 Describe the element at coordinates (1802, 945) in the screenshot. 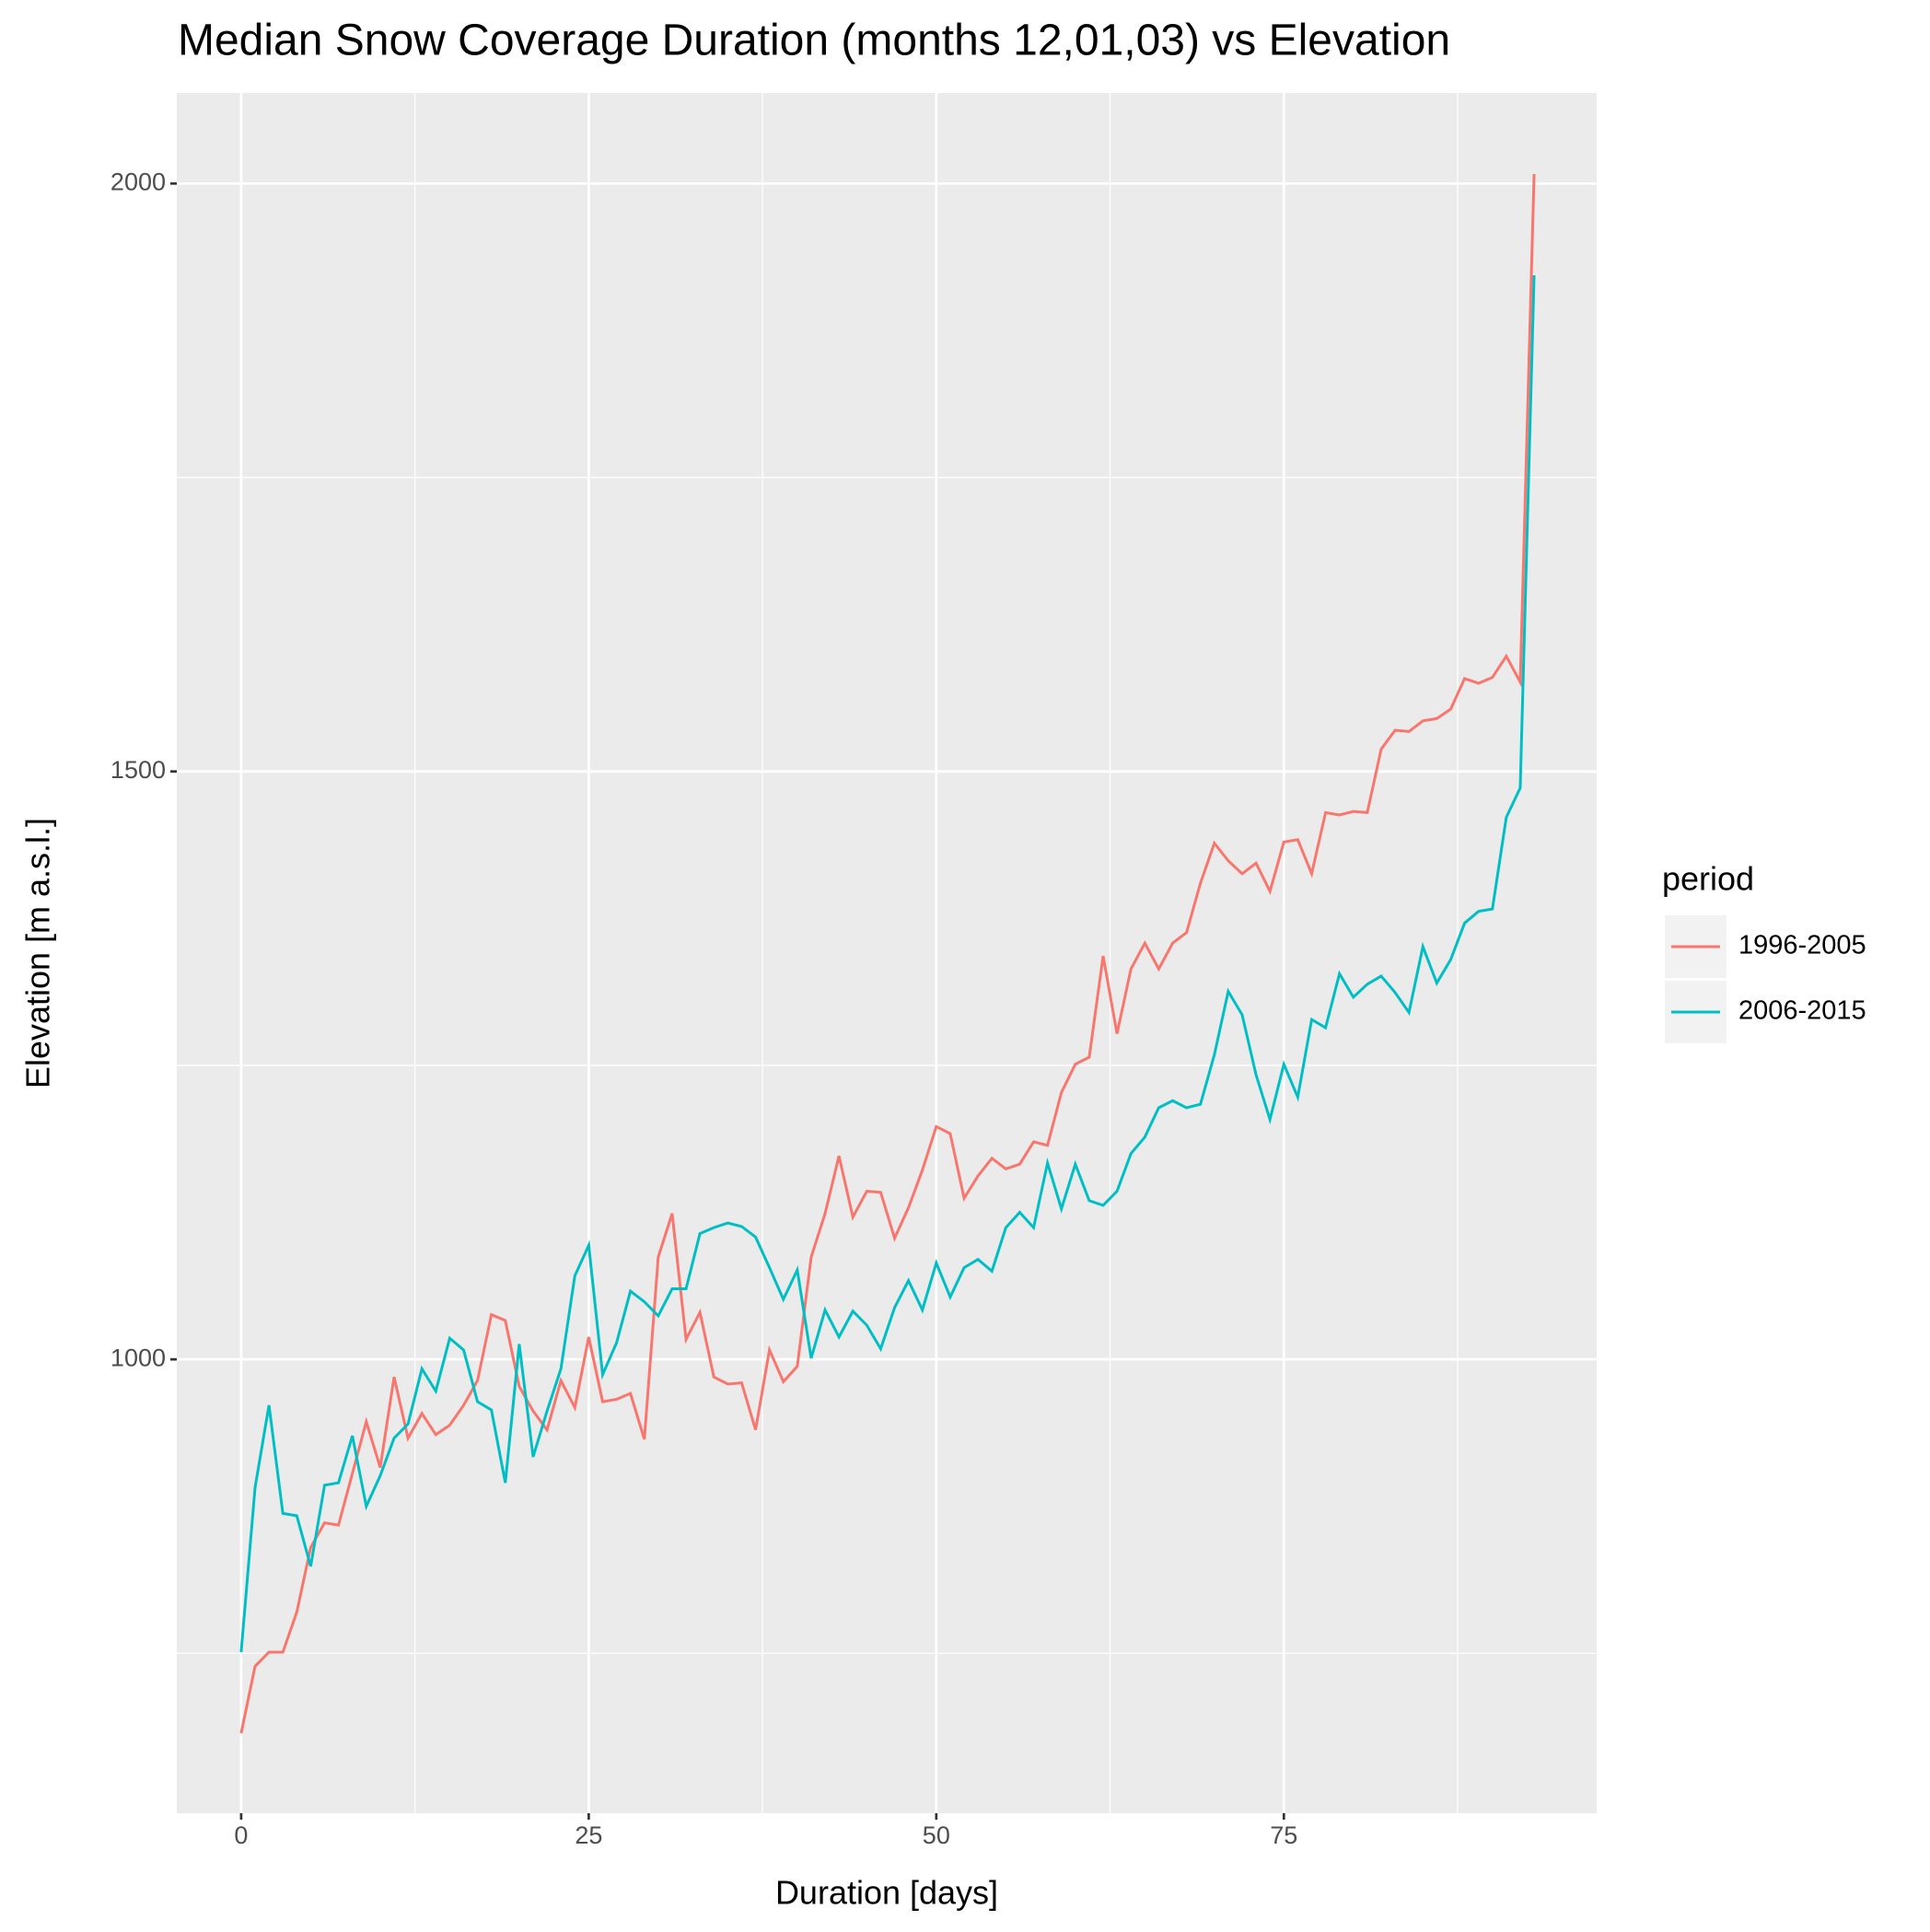

I see `legend-label: 1996-2005` at that location.